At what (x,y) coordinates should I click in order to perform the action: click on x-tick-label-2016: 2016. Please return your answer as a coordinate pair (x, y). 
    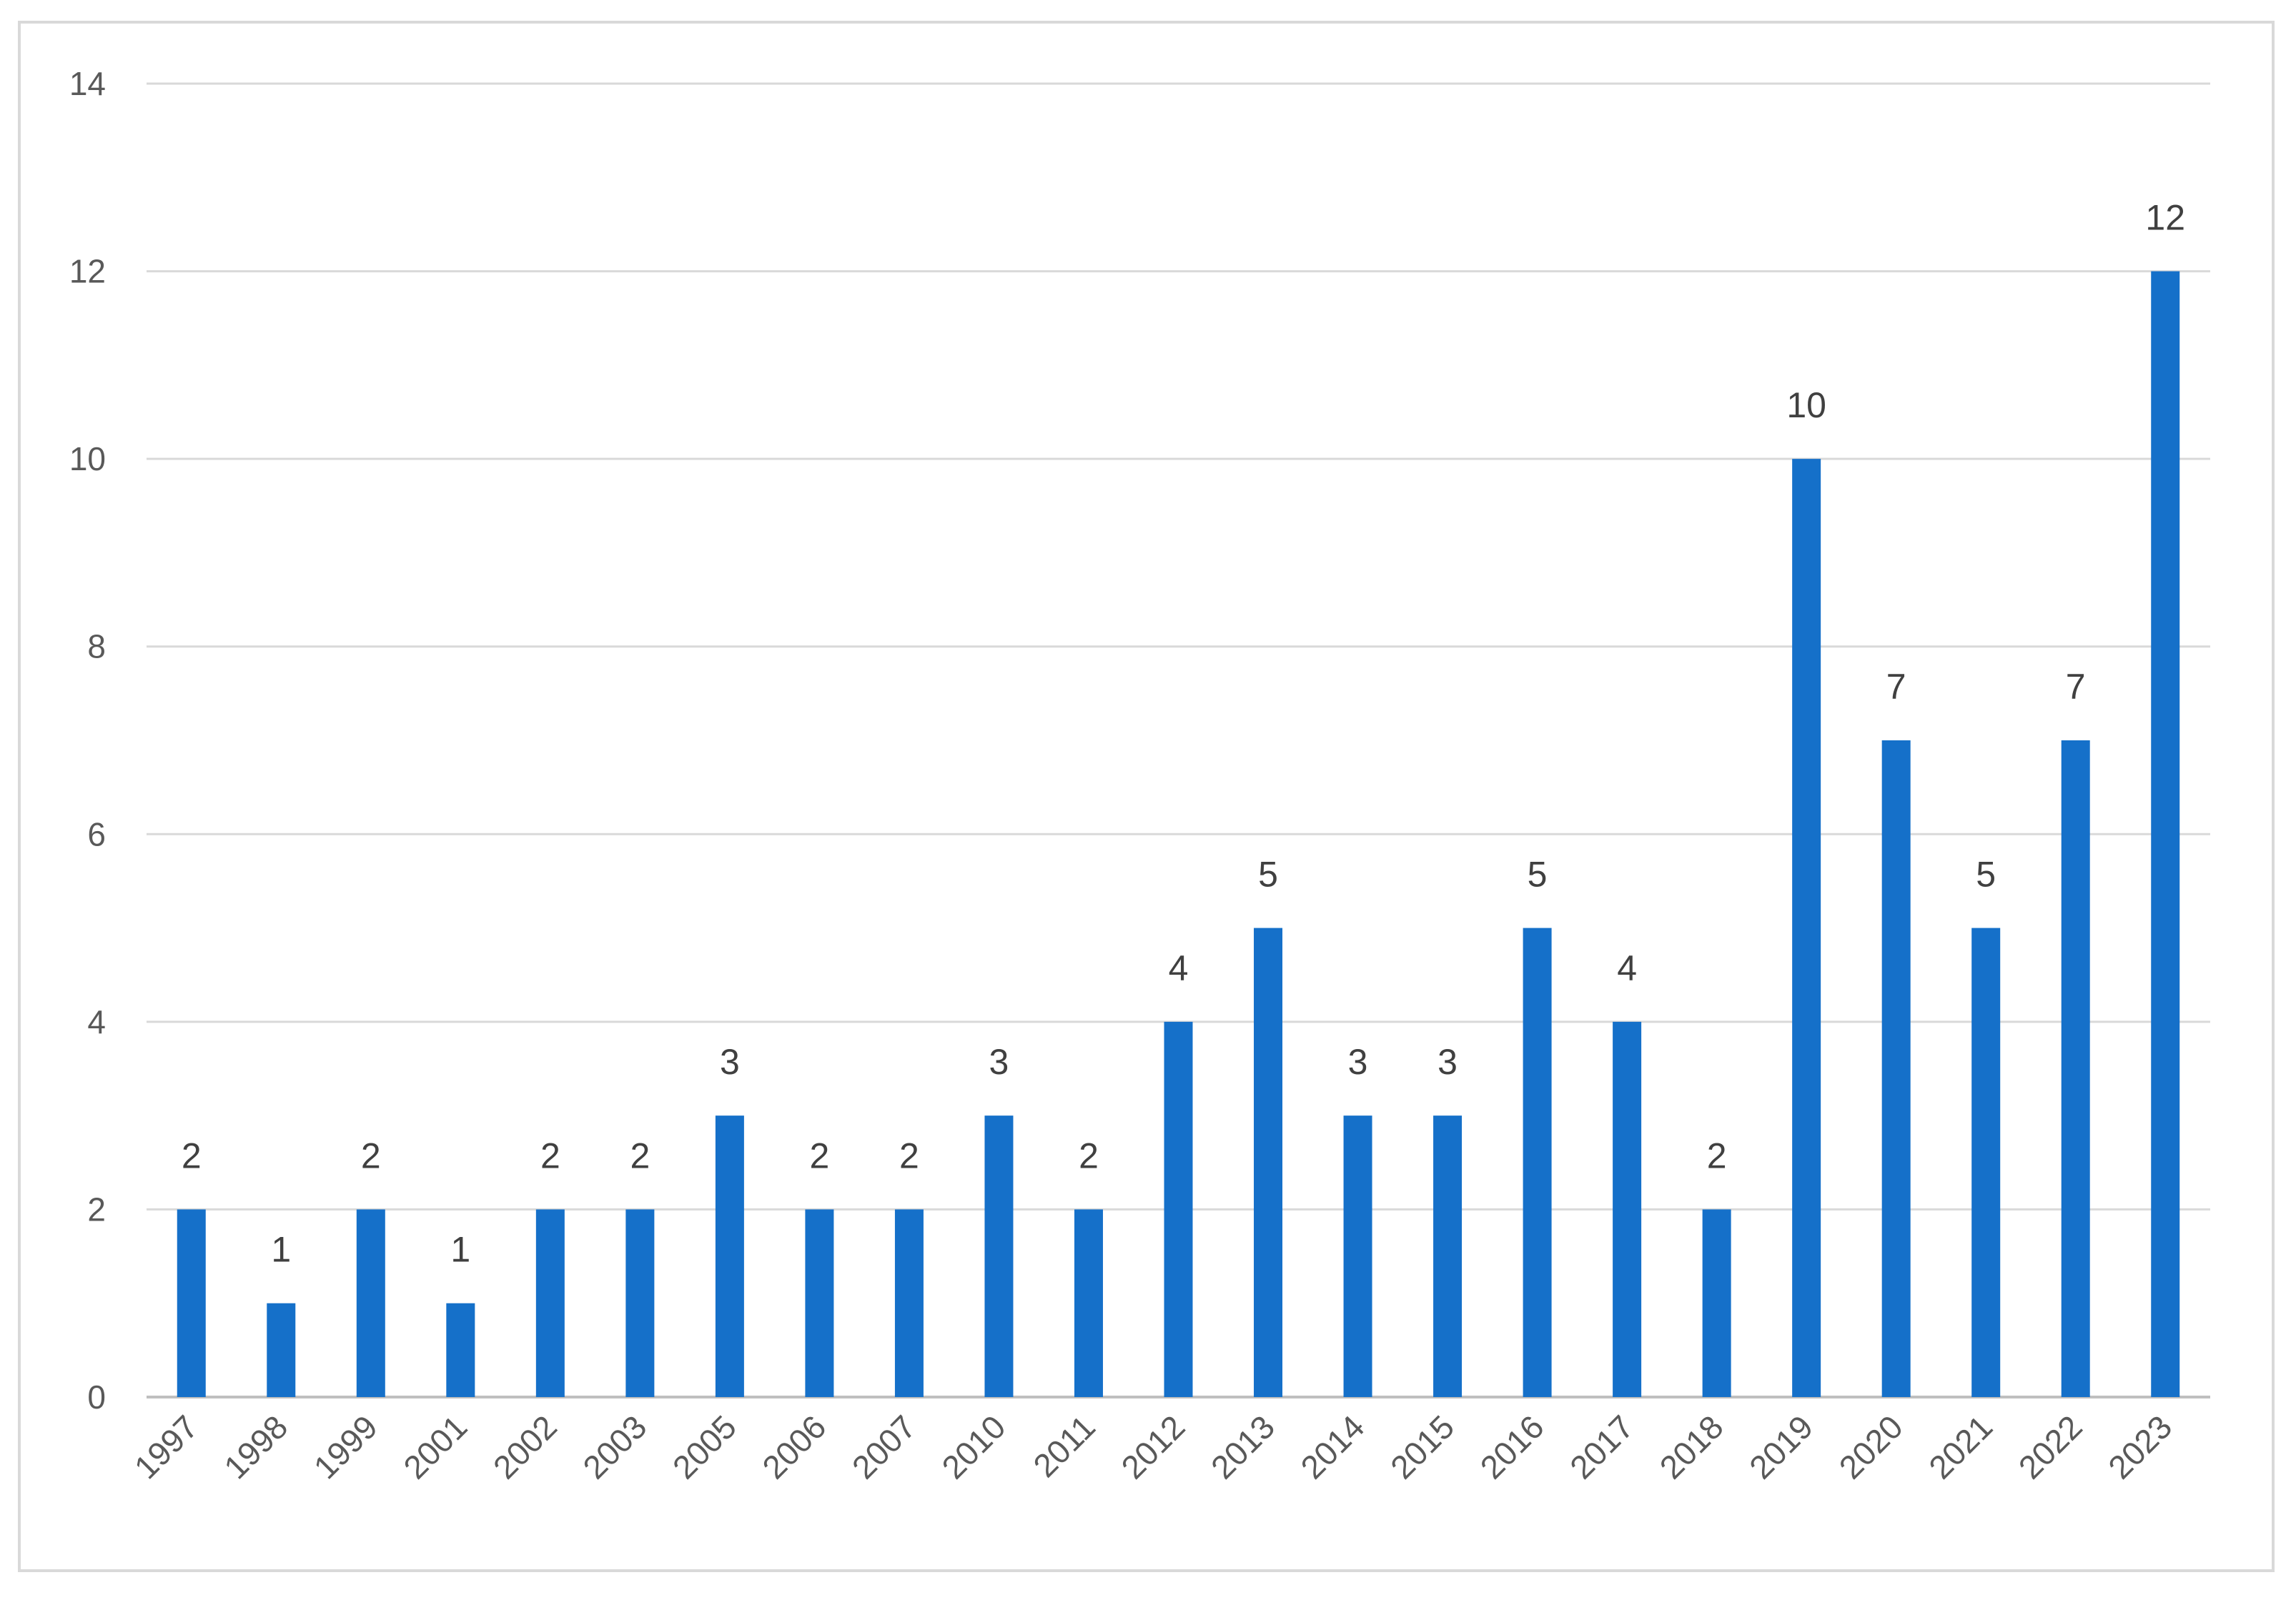
    Looking at the image, I should click on (1512, 1447).